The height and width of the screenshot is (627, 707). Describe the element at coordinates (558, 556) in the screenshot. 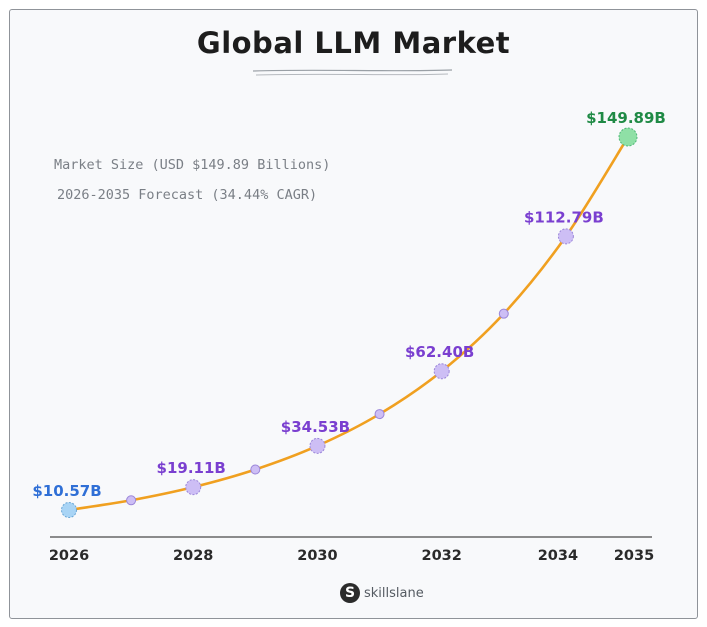

I see `x-tick-label-2034: 2034` at that location.